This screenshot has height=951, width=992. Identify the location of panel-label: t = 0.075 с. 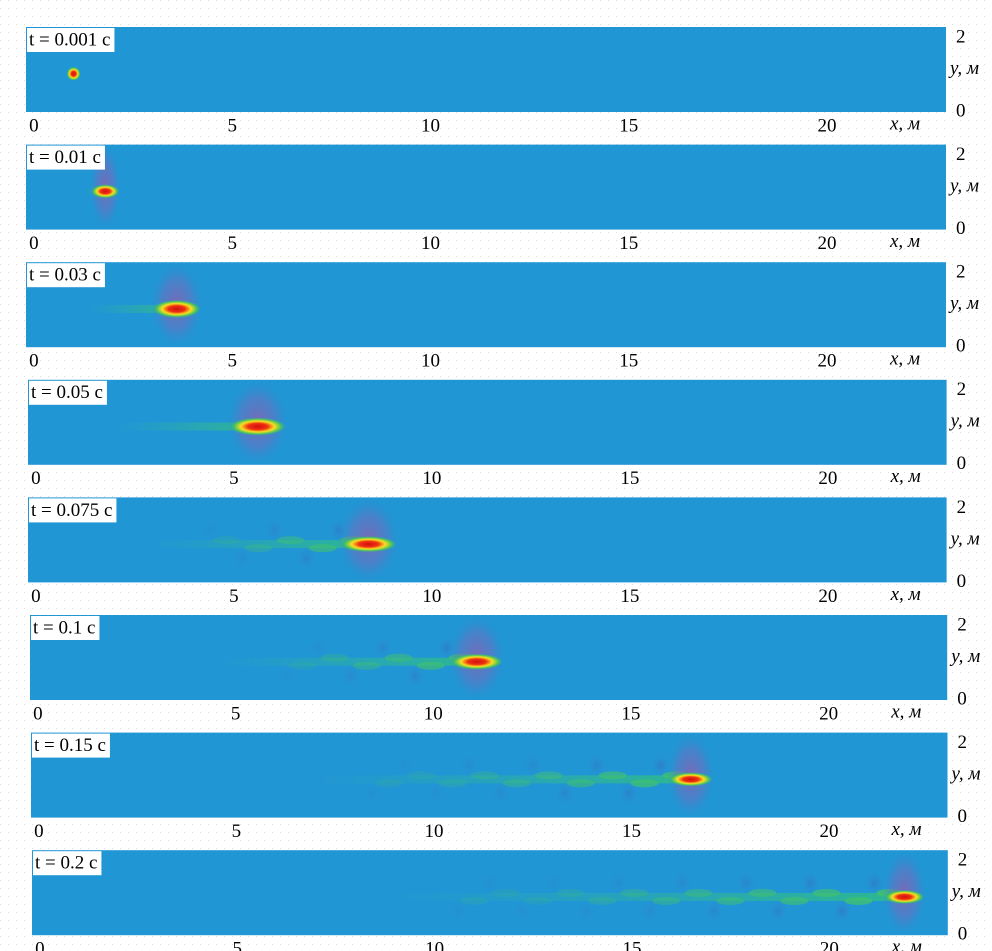
(71, 510).